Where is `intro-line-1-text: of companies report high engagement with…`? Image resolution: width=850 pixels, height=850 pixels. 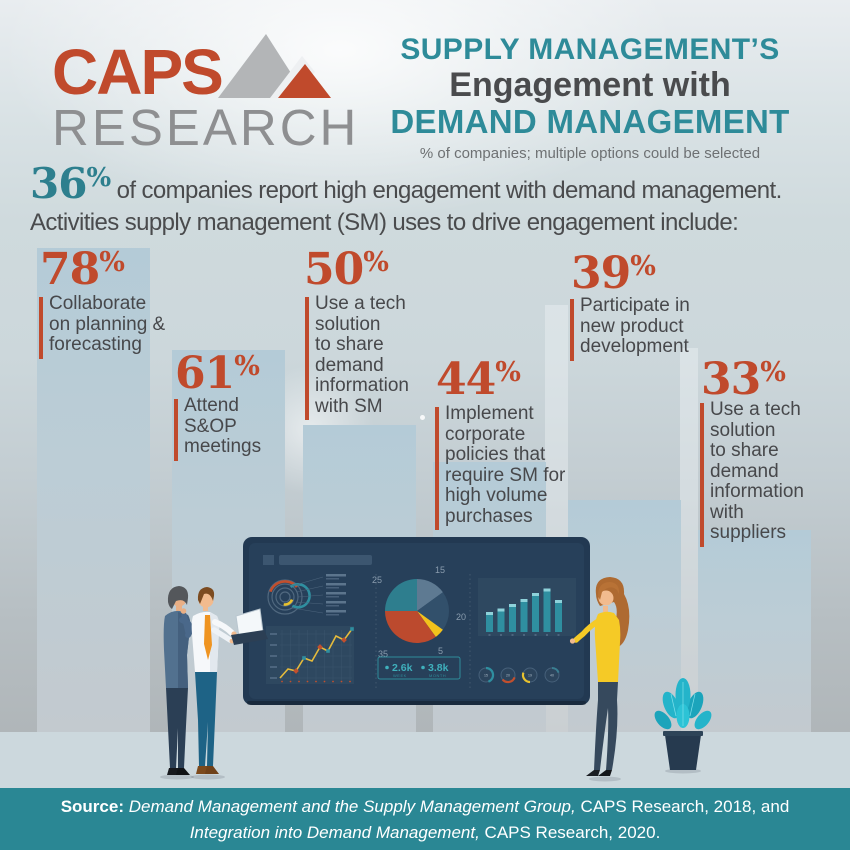 intro-line-1-text: of companies report high engagement with… is located at coordinates (446, 190).